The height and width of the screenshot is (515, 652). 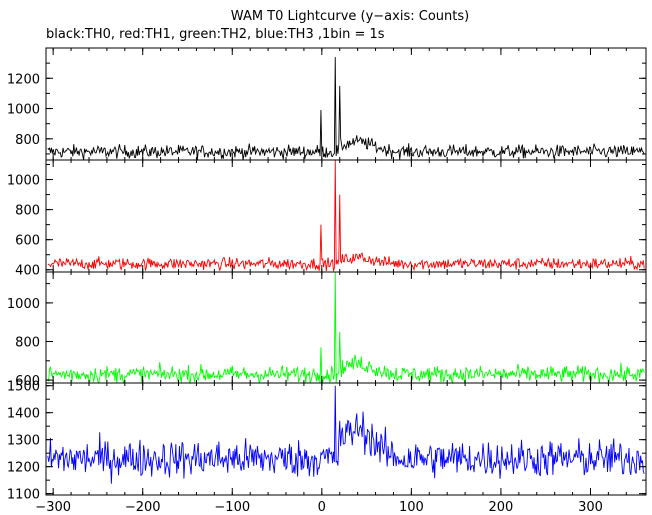 I want to click on y-tick-label: 1300, so click(x=23, y=441).